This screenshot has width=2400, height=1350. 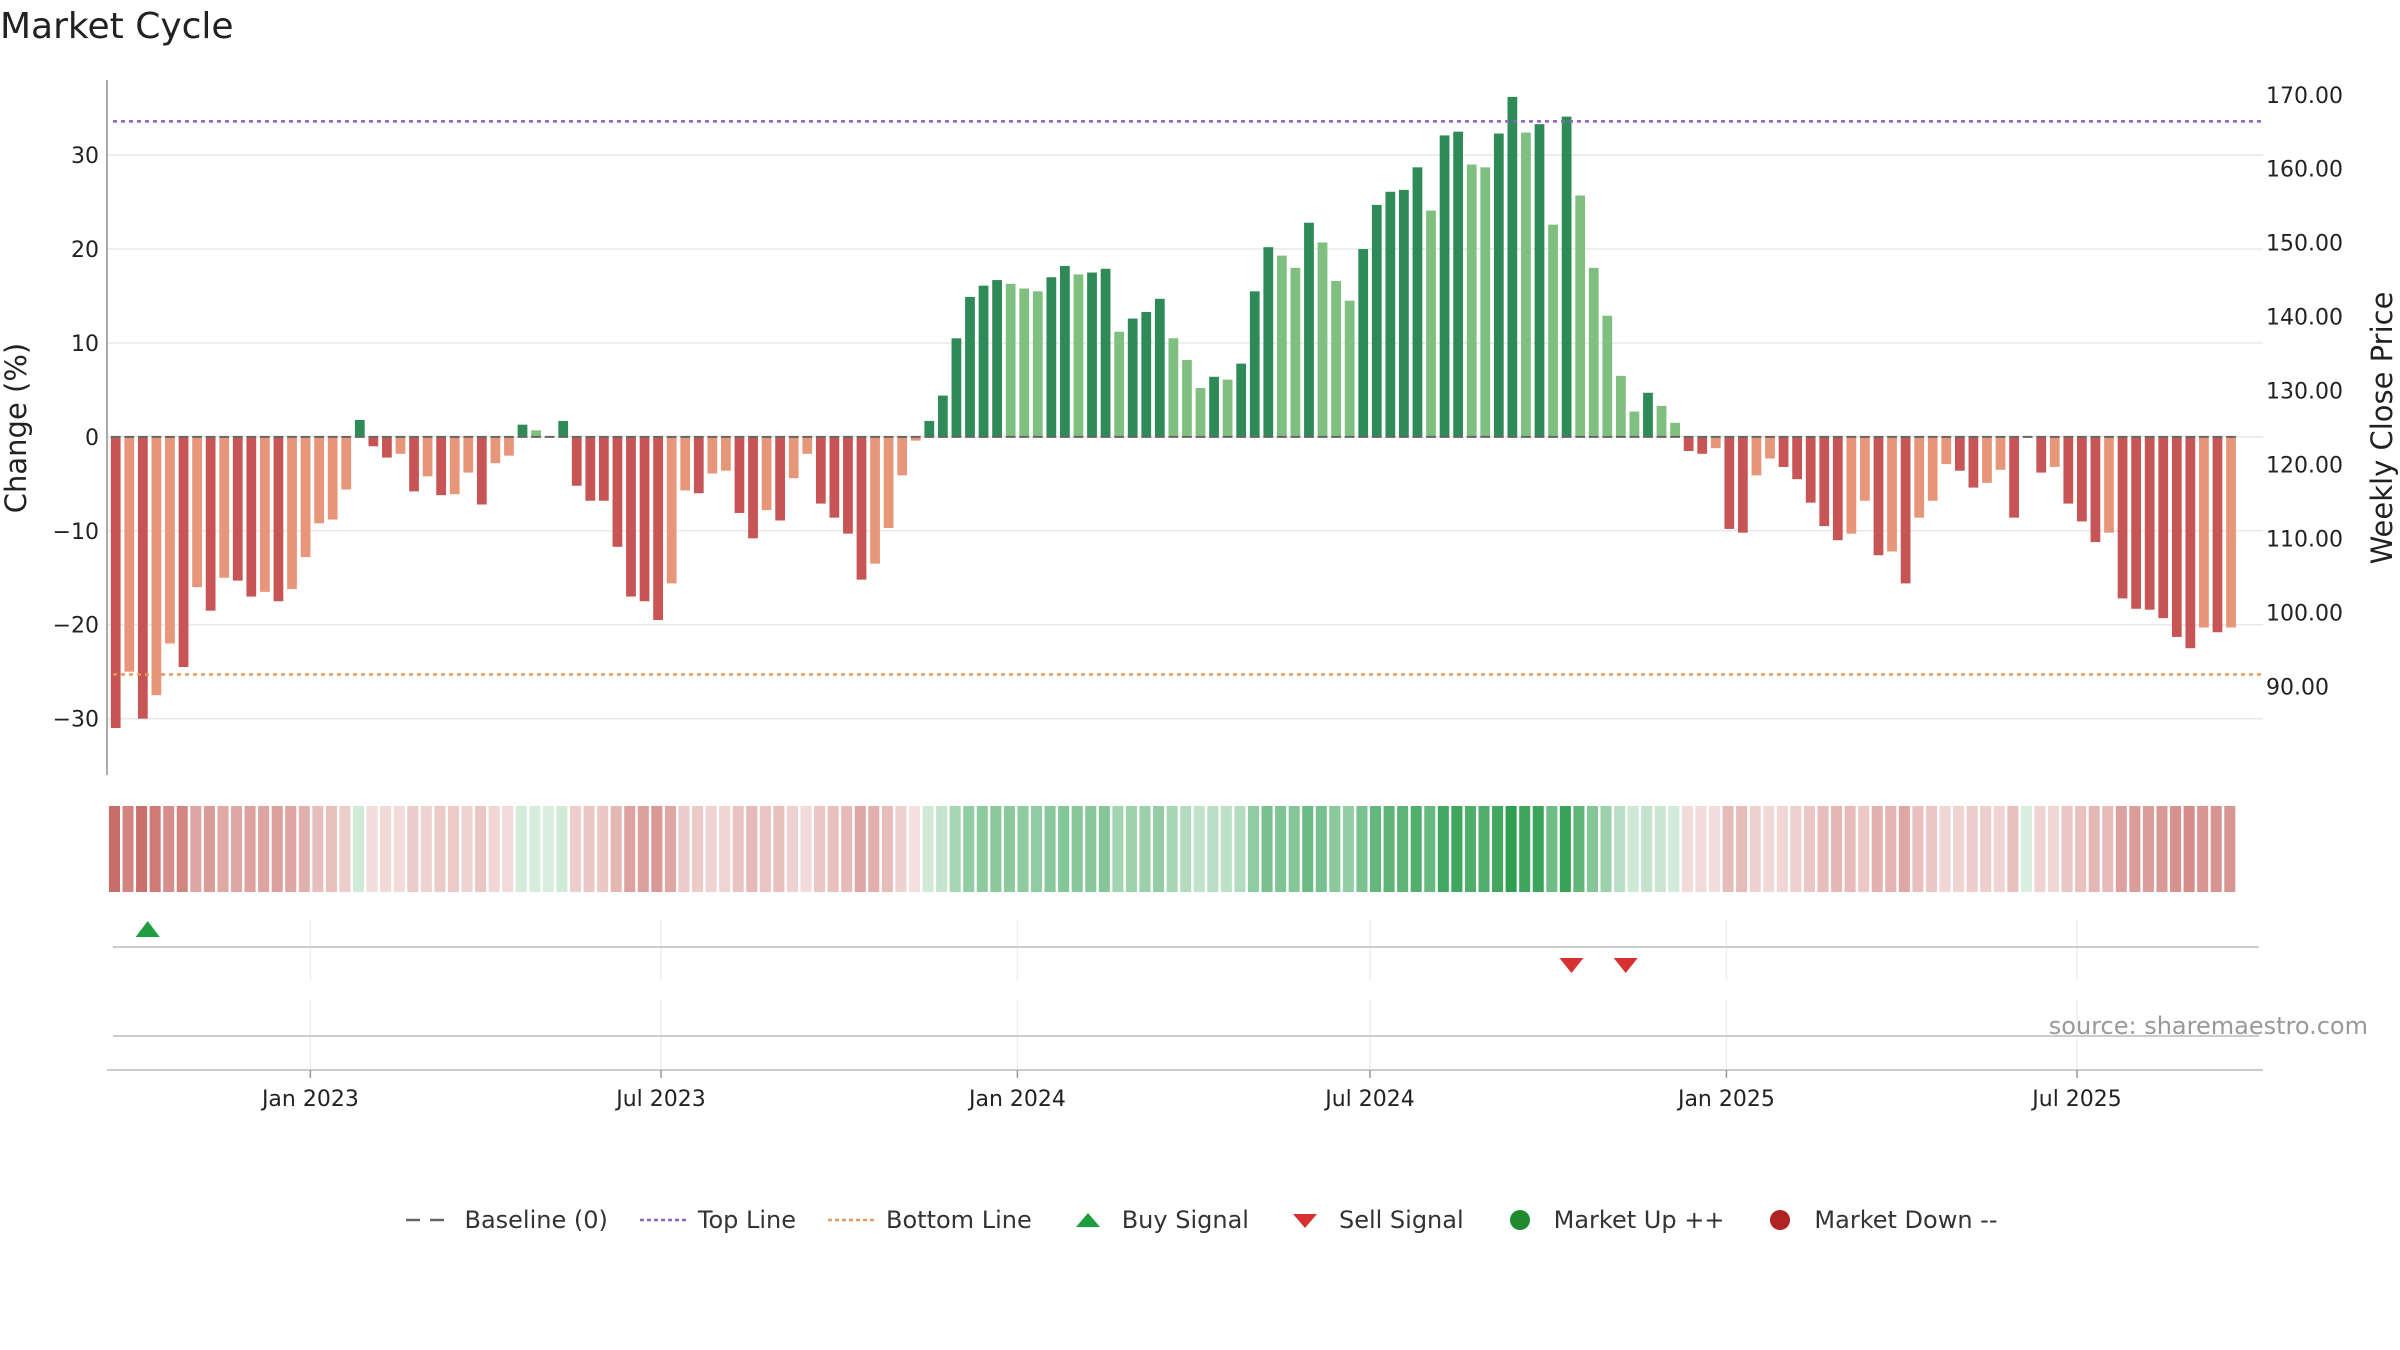 What do you see at coordinates (2304, 244) in the screenshot?
I see `y2-tick-label: 150.00` at bounding box center [2304, 244].